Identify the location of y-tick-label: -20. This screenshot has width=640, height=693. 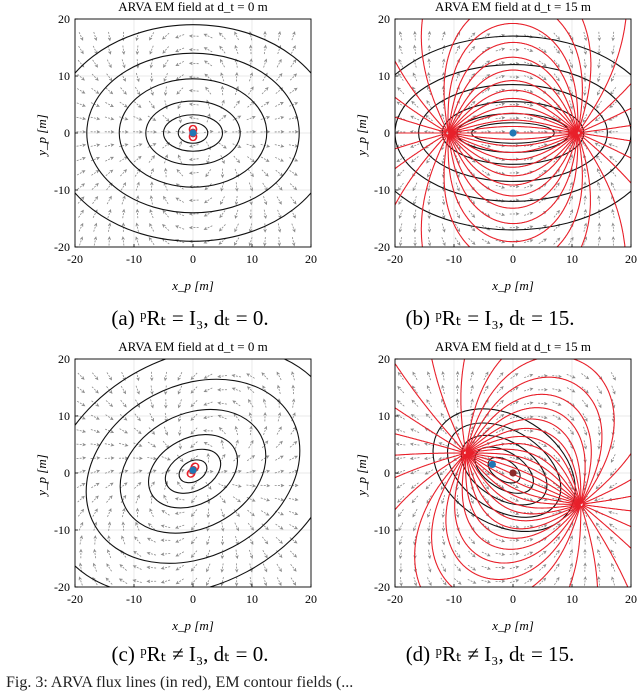
(62, 587).